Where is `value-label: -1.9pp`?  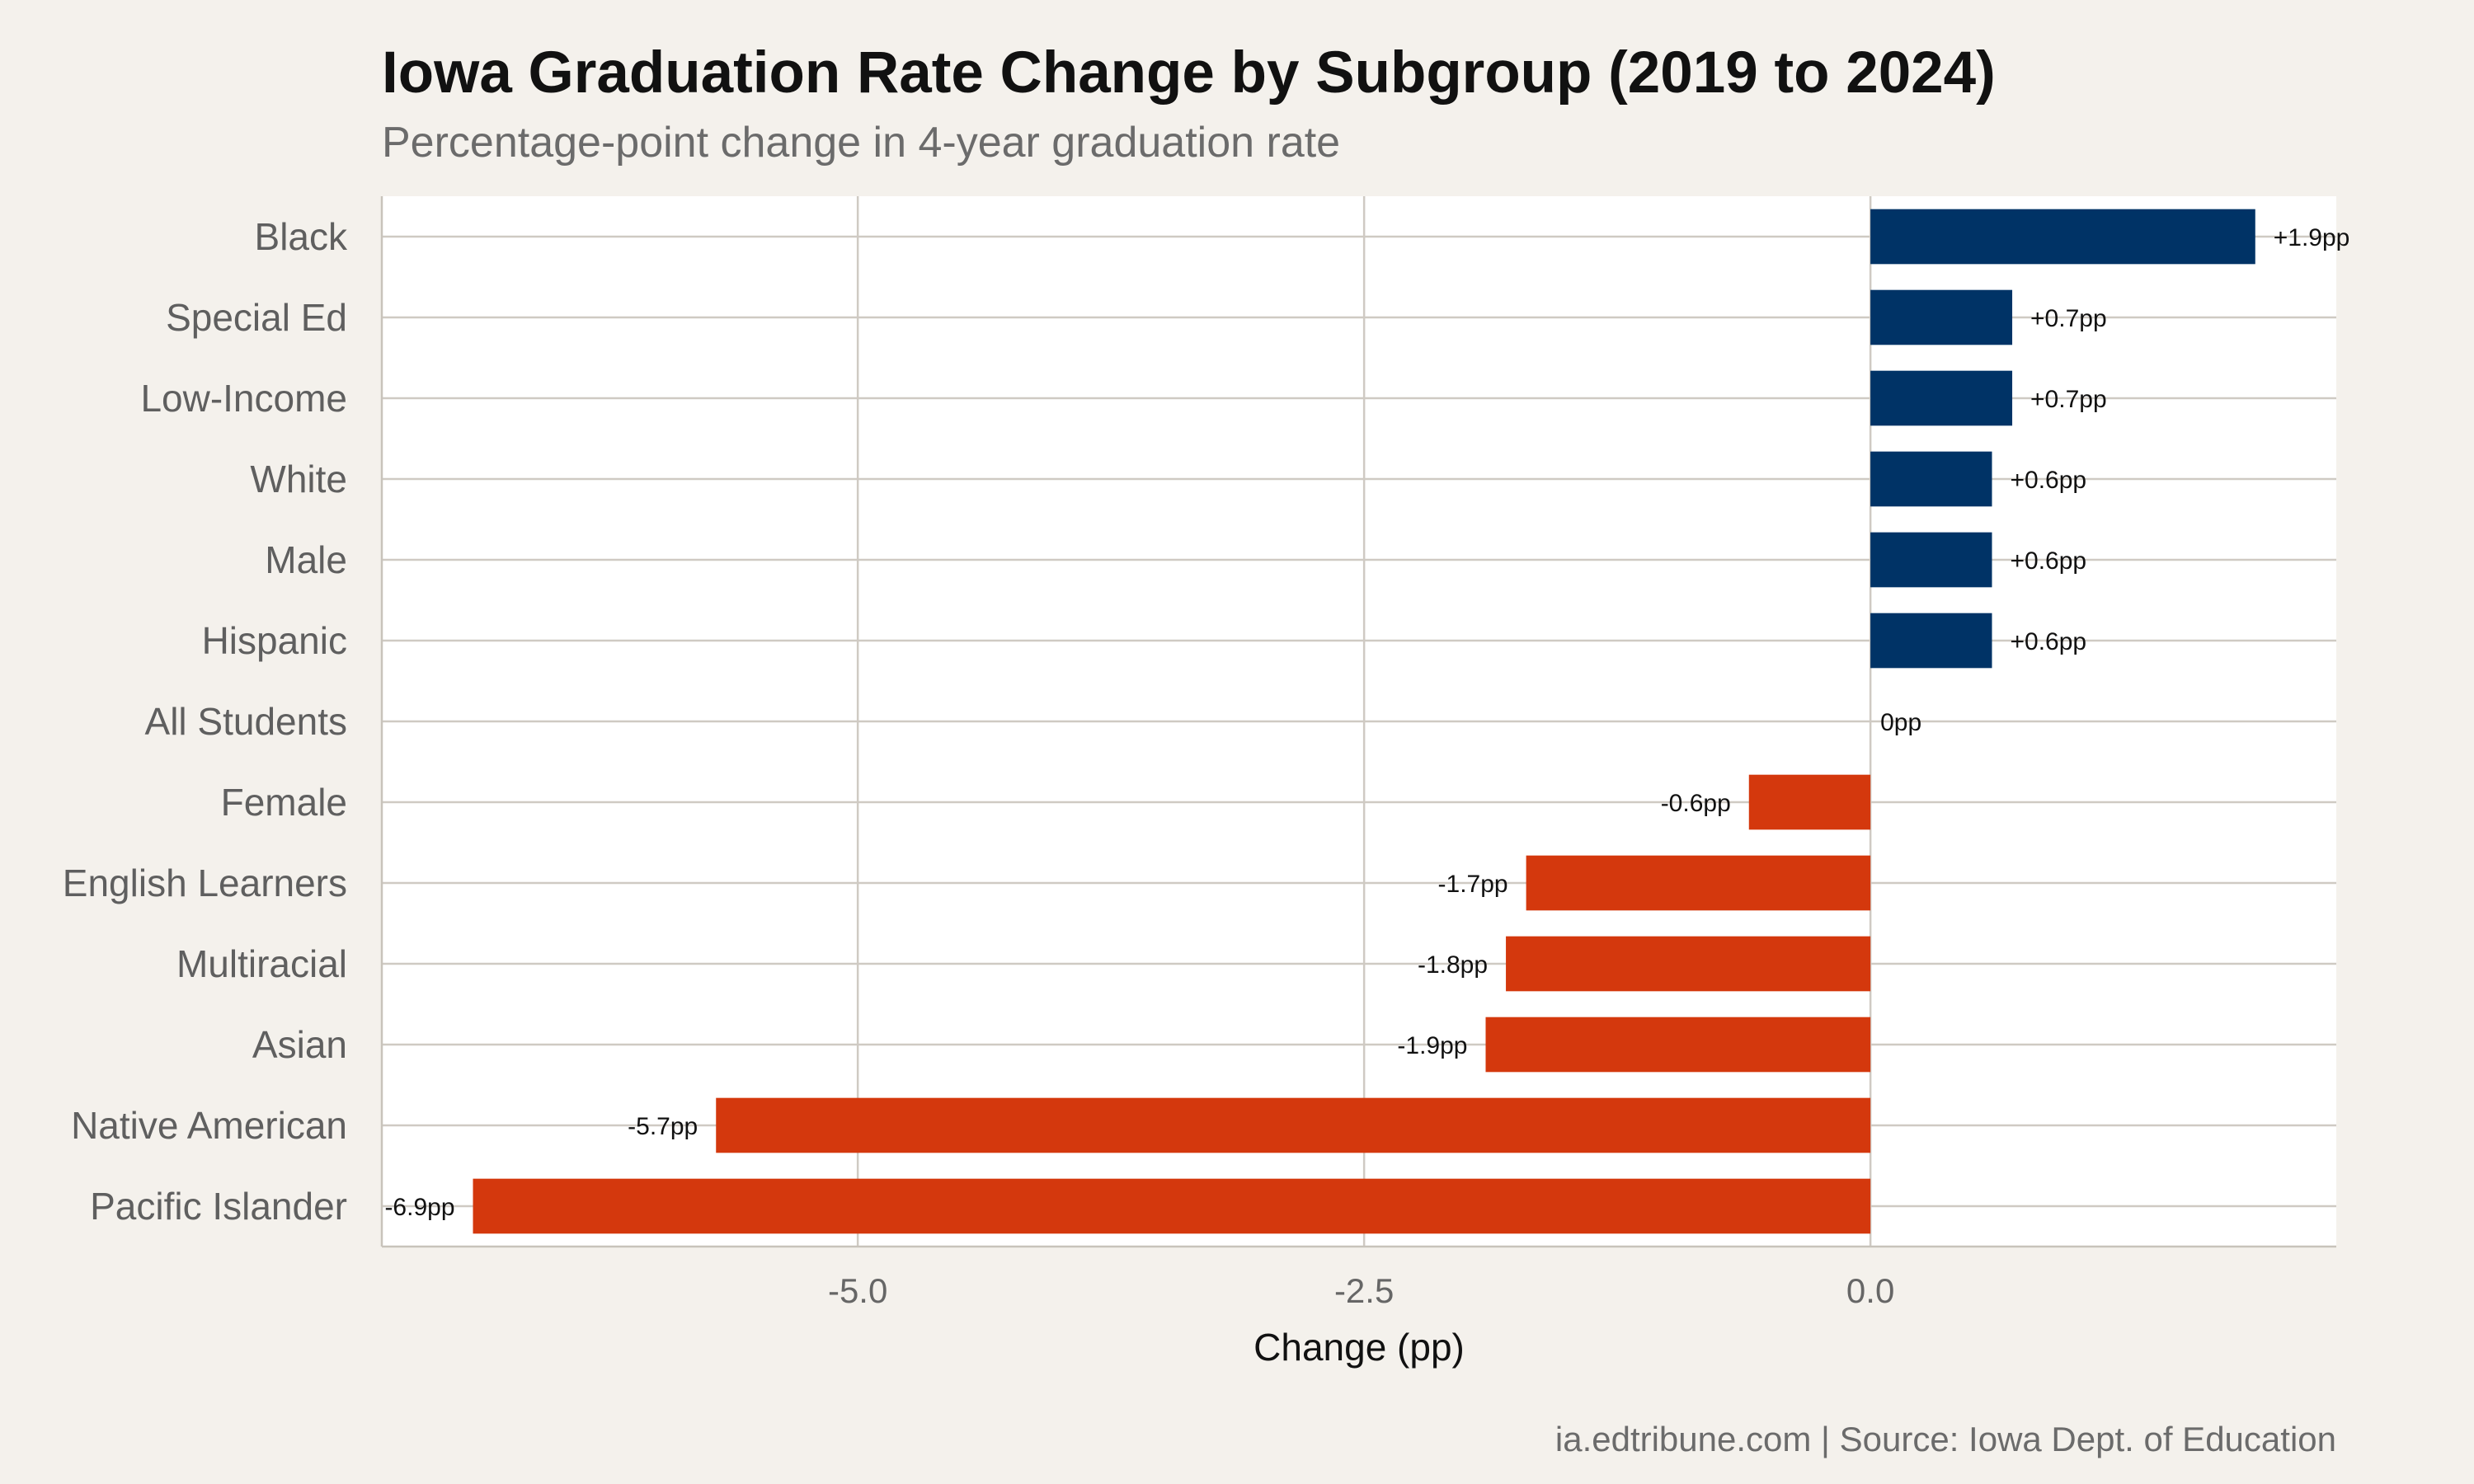
value-label: -1.9pp is located at coordinates (1432, 1045).